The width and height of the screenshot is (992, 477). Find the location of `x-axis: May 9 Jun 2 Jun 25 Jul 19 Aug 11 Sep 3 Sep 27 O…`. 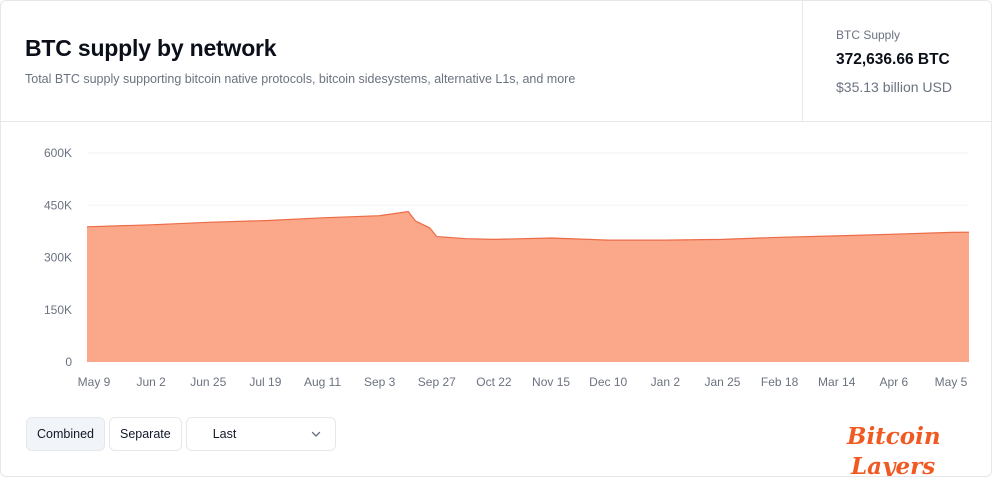

x-axis: May 9 Jun 2 Jun 25 Jul 19 Aug 11 Sep 3 Sep 27 O… is located at coordinates (523, 382).